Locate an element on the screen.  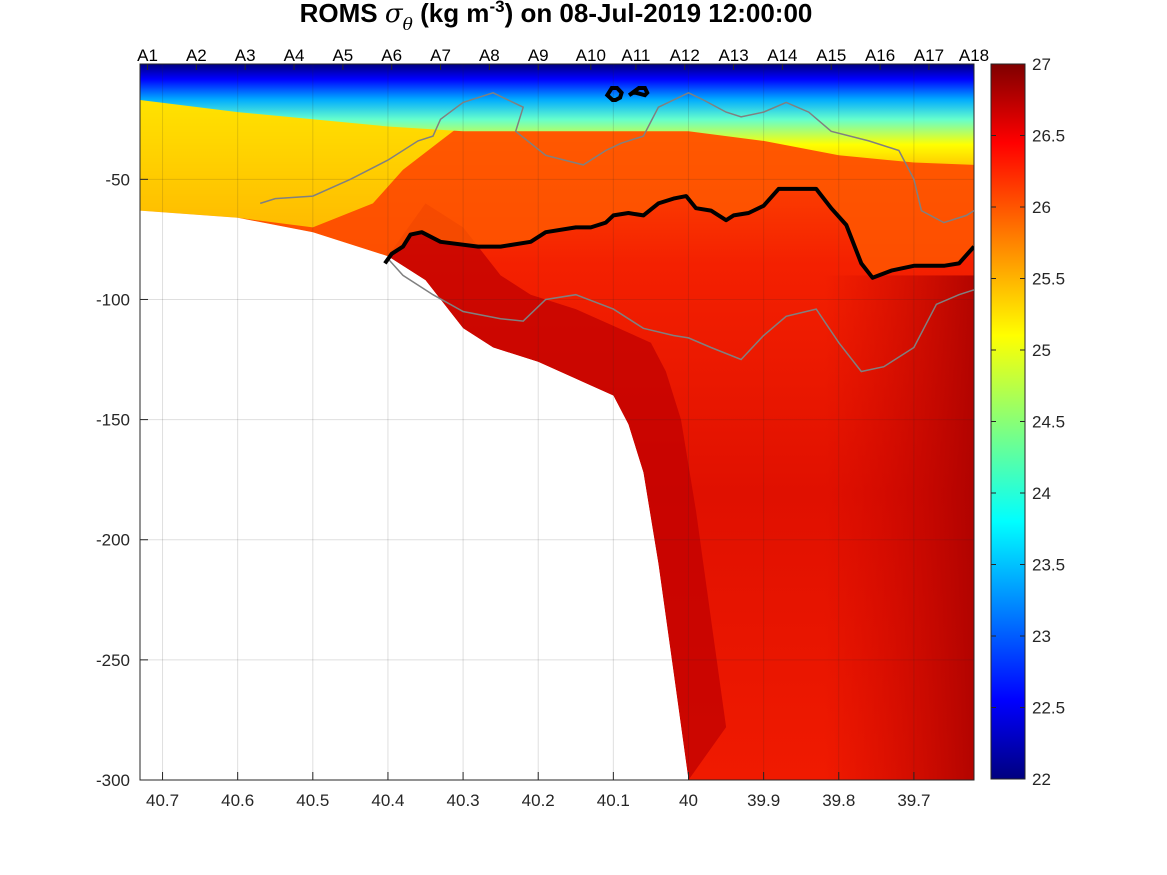
x-tick-label: 39.9 is located at coordinates (763, 800).